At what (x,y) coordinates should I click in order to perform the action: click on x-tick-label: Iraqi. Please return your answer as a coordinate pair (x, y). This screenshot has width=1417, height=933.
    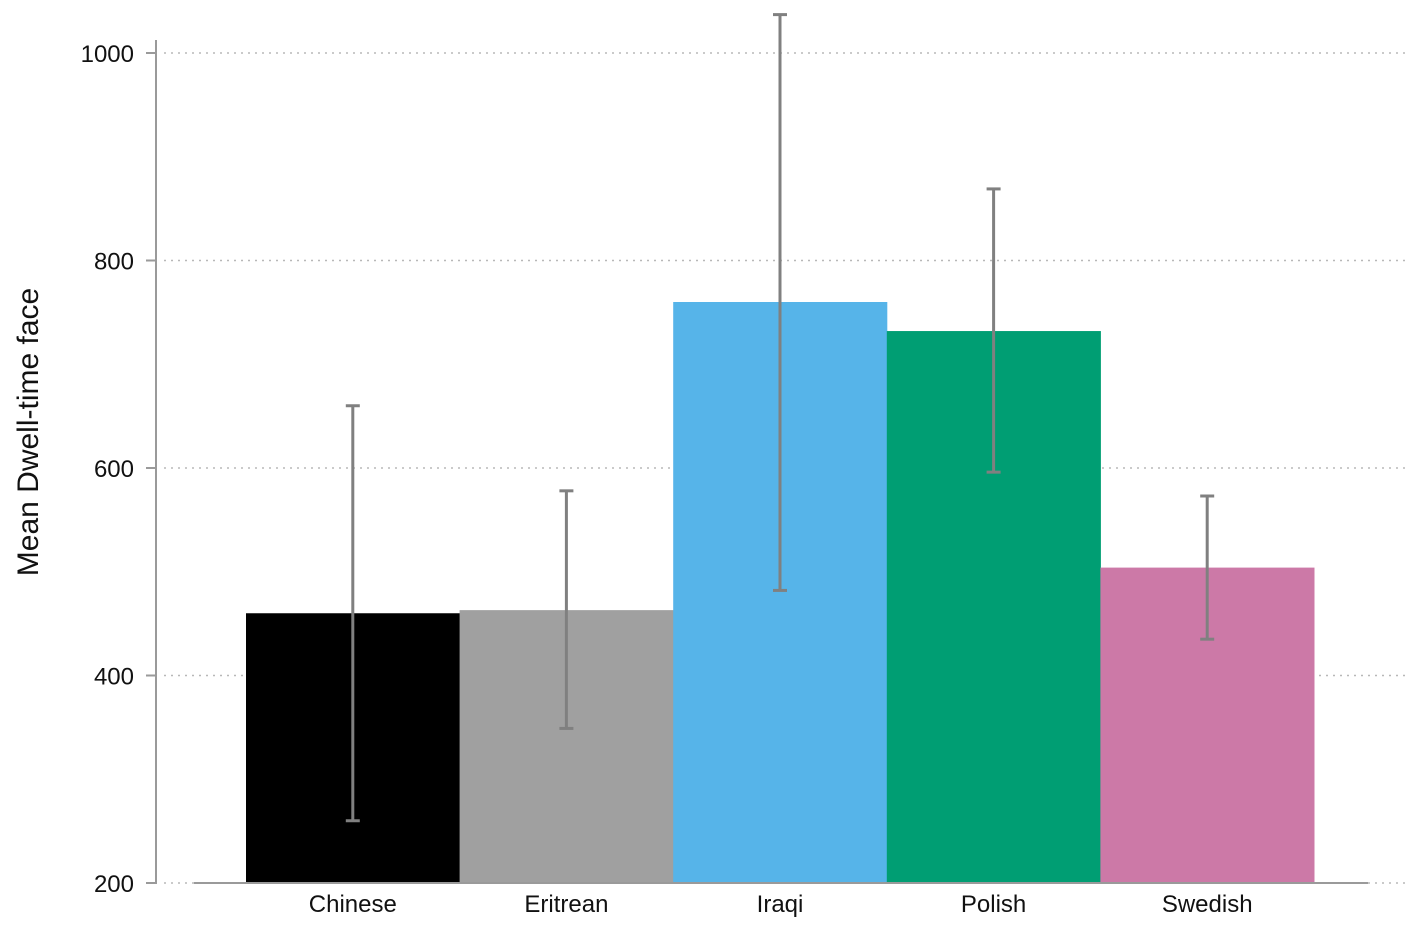
    Looking at the image, I should click on (780, 904).